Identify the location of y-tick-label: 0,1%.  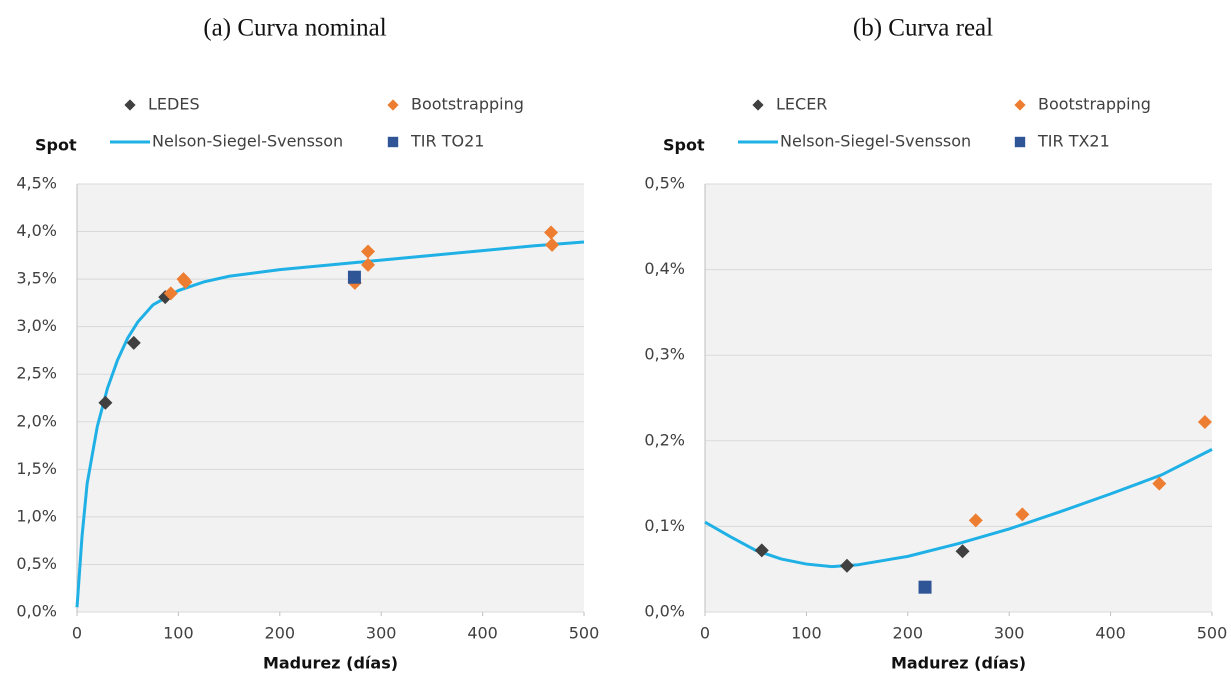
(664, 525).